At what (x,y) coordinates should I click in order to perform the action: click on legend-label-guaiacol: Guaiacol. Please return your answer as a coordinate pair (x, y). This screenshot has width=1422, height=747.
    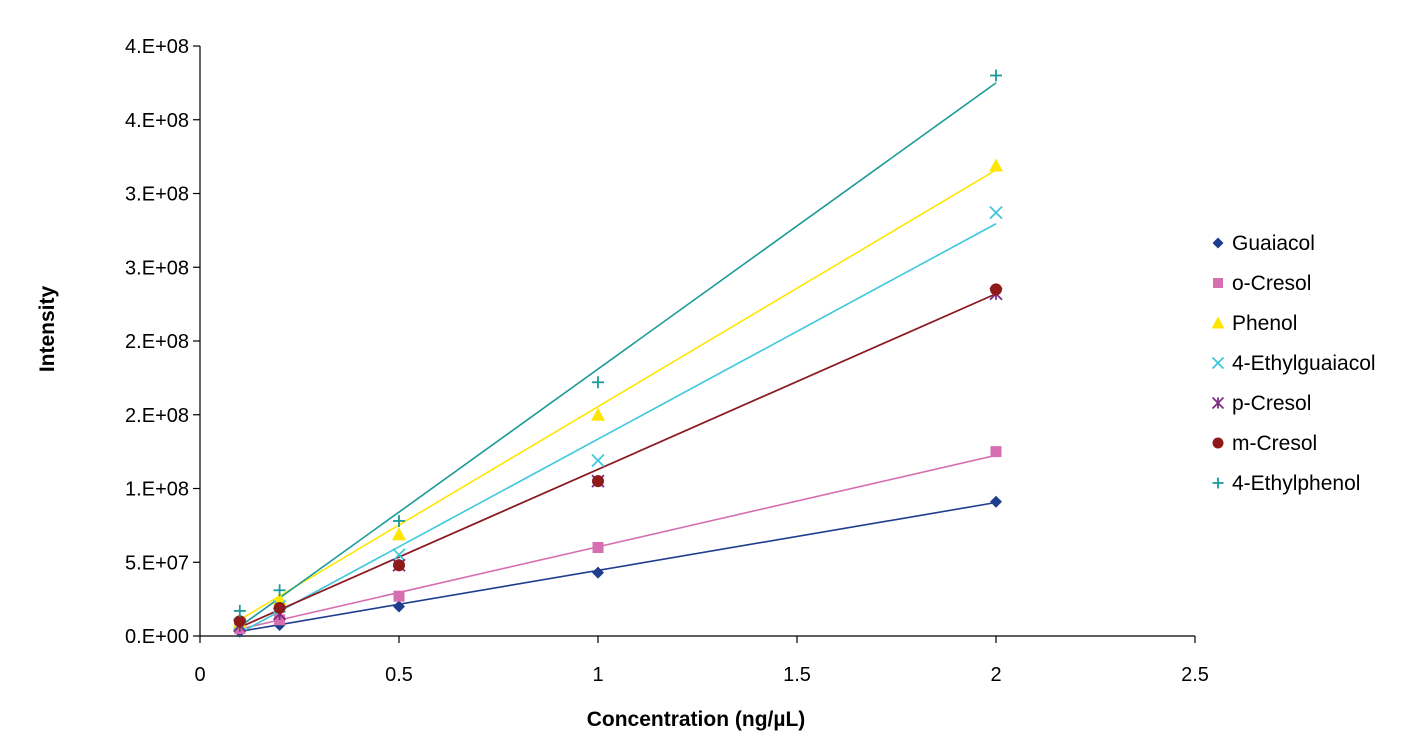
    Looking at the image, I should click on (1273, 243).